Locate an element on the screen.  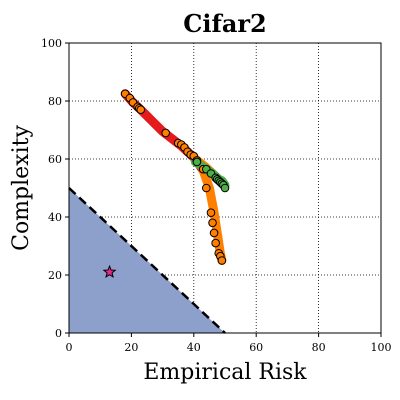
y-tick-label: 0 is located at coordinates (58, 333).